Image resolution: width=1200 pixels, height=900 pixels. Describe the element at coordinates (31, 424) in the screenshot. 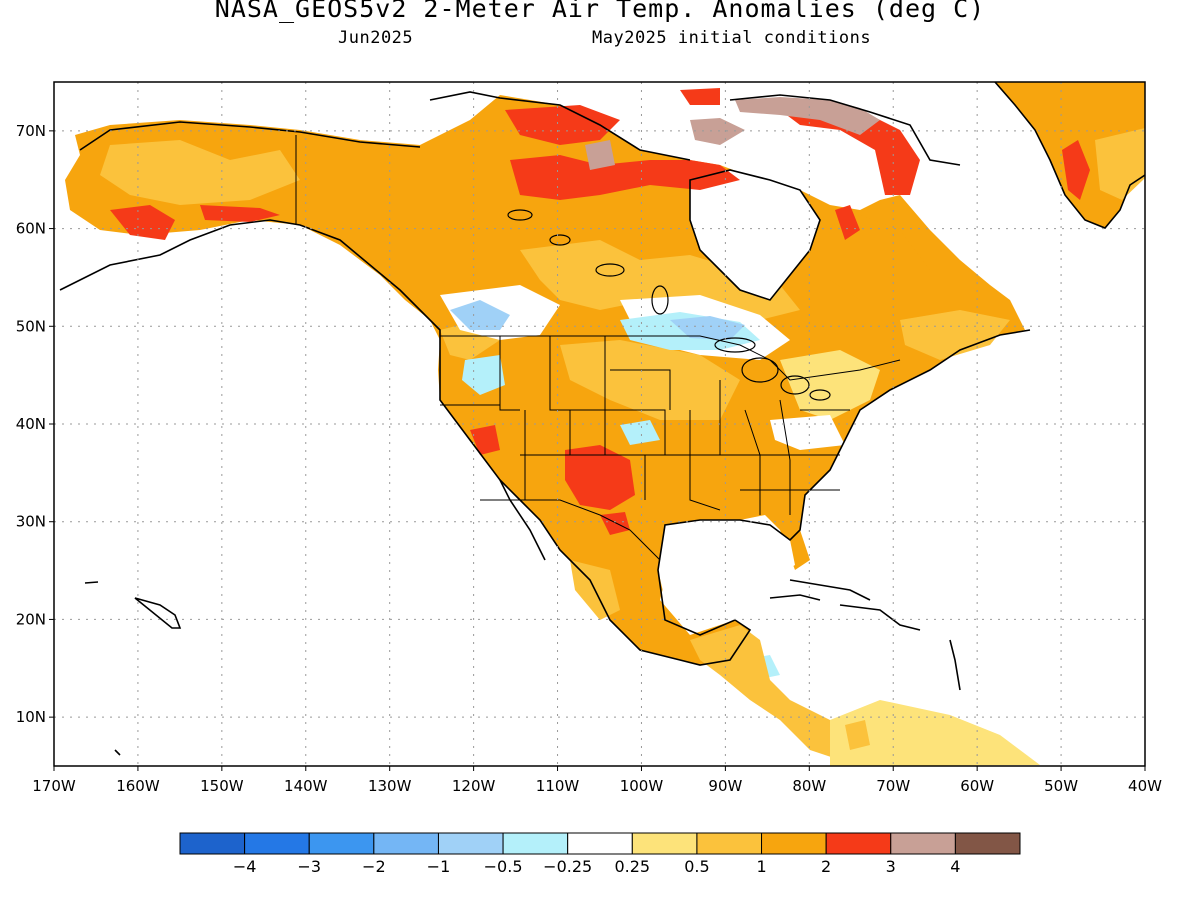

I see `lat-tick-label: 40N` at that location.